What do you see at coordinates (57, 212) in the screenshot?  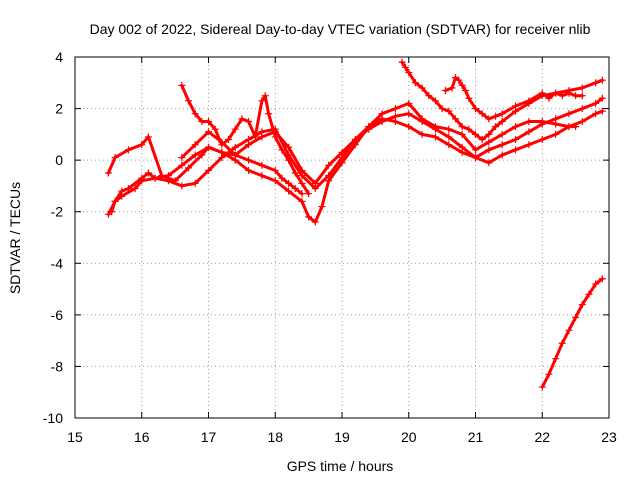 I see `y-tick-label: -2` at bounding box center [57, 212].